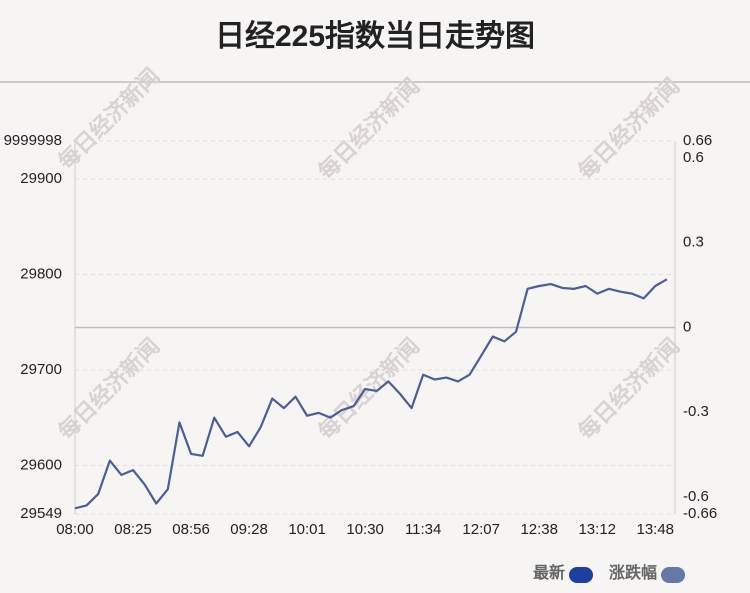 This screenshot has width=750, height=593. Describe the element at coordinates (133, 529) in the screenshot. I see `x-tick-label: 08:25` at that location.